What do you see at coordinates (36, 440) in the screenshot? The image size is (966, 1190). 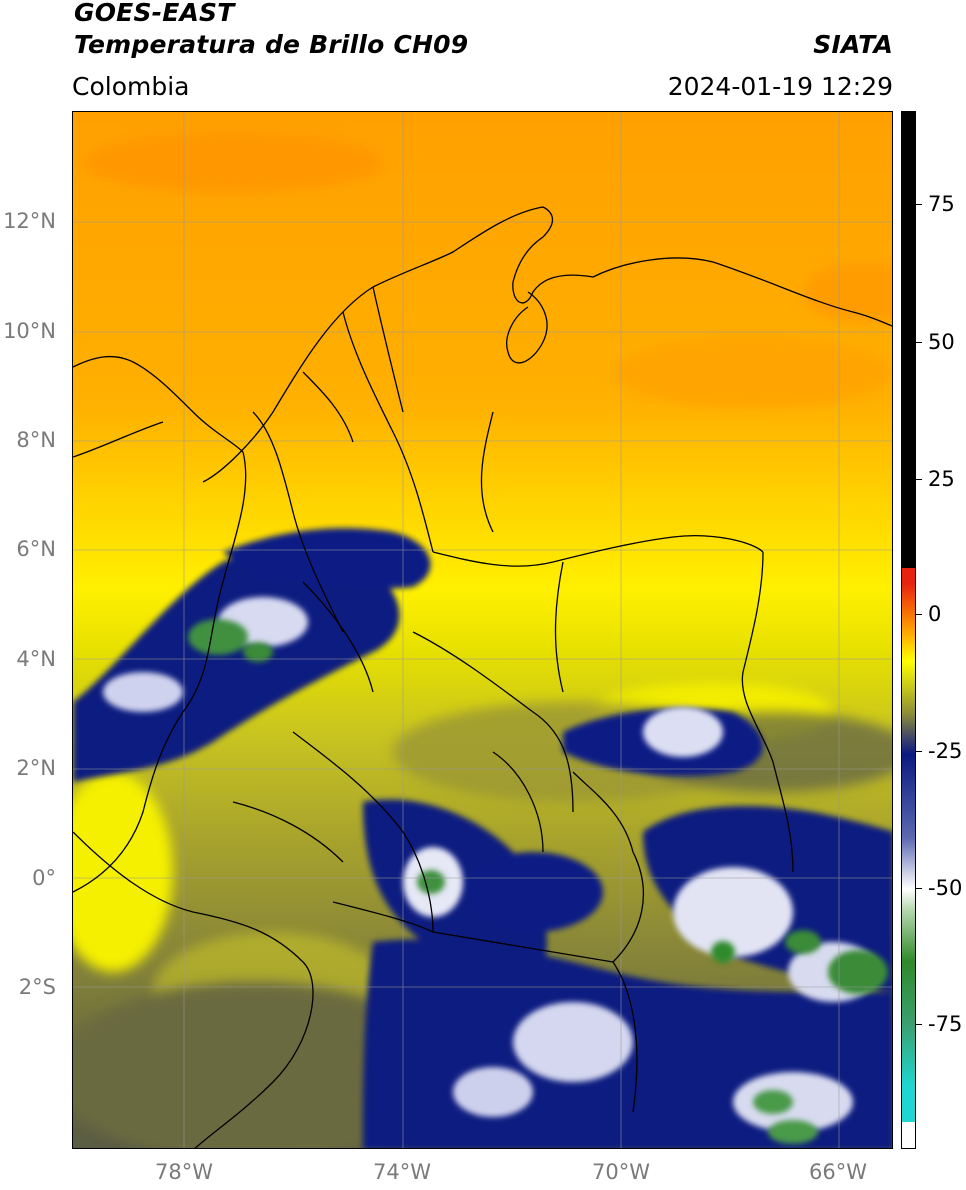 I see `lat-label: 8°N` at bounding box center [36, 440].